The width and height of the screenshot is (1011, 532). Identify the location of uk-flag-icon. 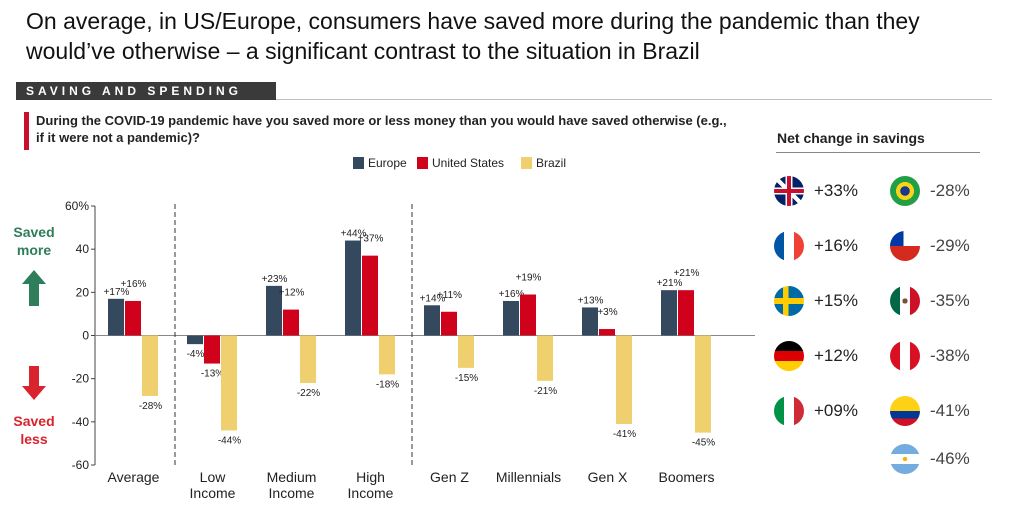
(789, 191).